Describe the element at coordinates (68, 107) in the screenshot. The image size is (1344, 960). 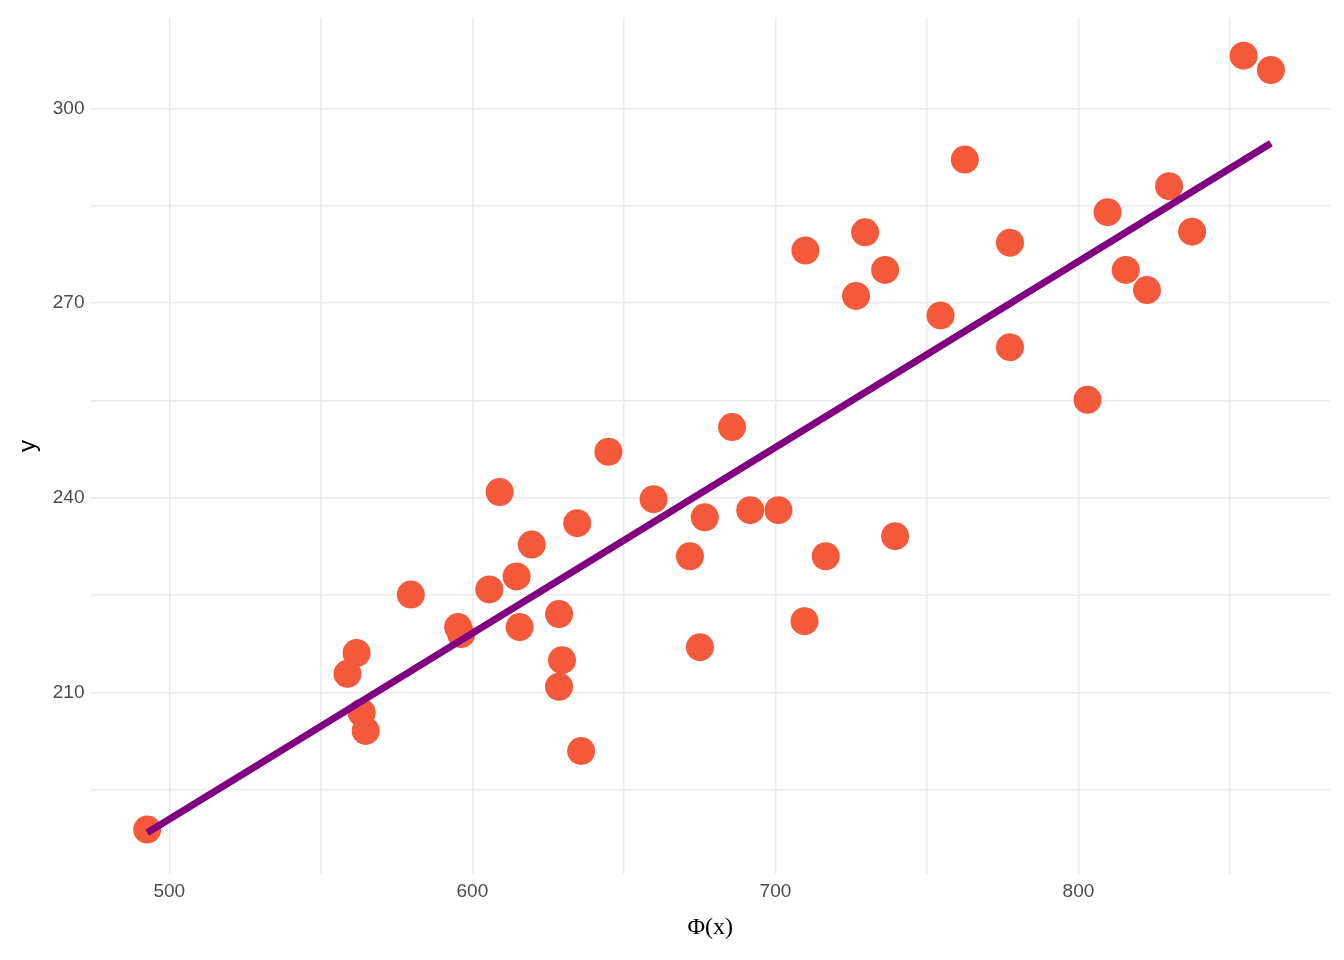
I see `y-tick-label: 300` at that location.